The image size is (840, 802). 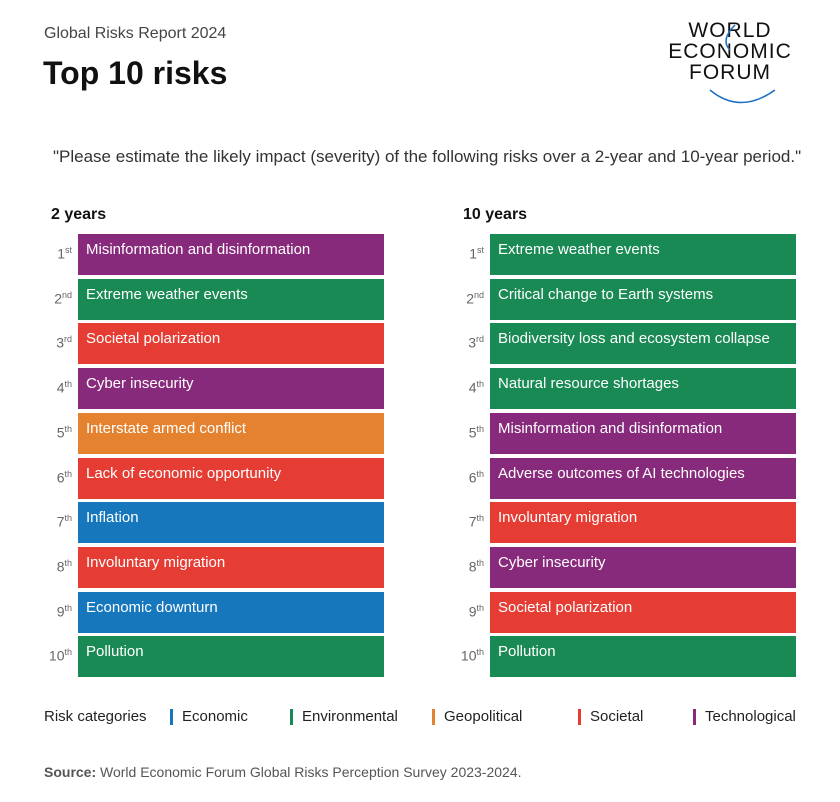 I want to click on legend-label: Environmental, so click(x=350, y=716).